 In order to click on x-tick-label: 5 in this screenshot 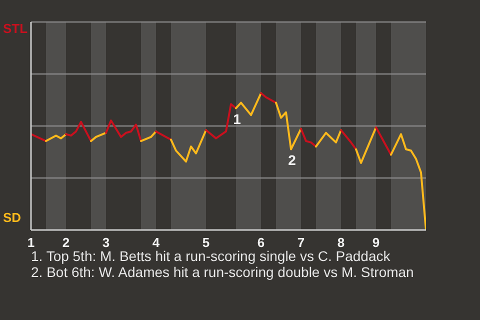, I will do `click(206, 242)`.